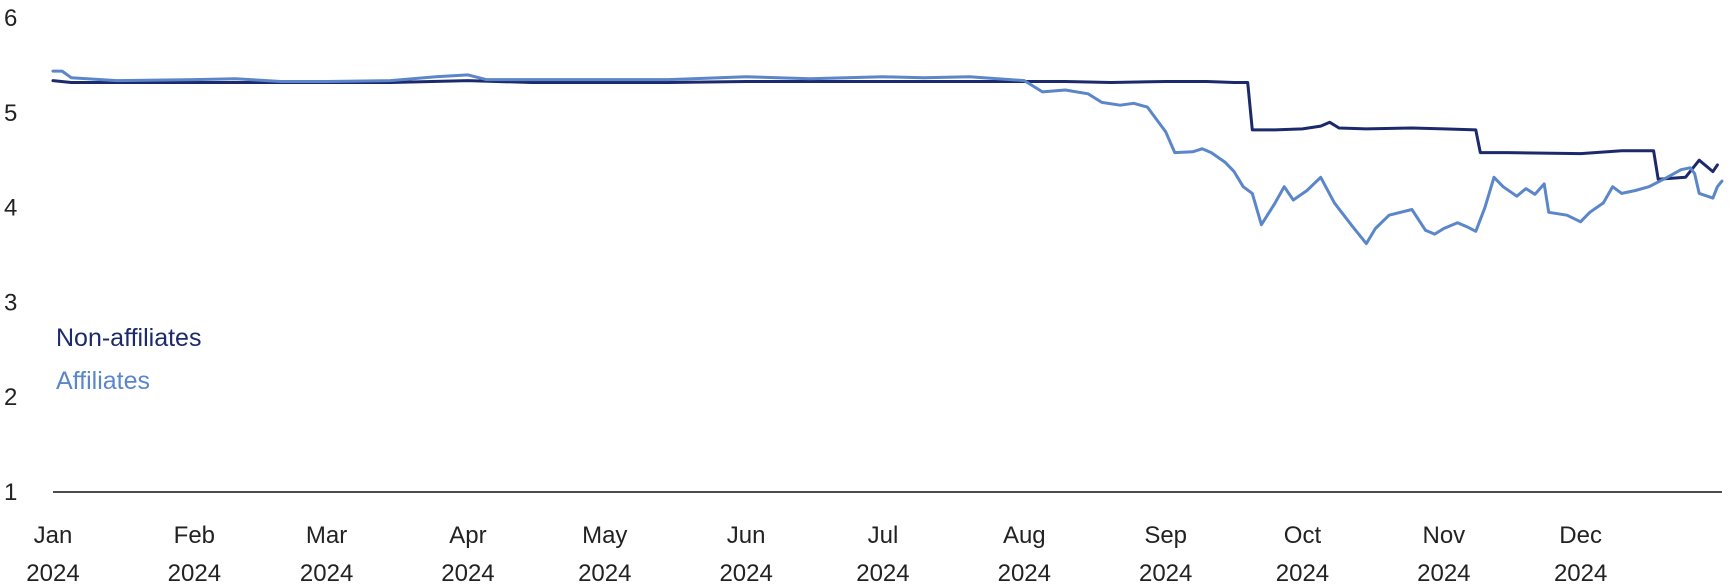 This screenshot has width=1732, height=584. Describe the element at coordinates (10, 302) in the screenshot. I see `y-tick-label-3: 3` at that location.